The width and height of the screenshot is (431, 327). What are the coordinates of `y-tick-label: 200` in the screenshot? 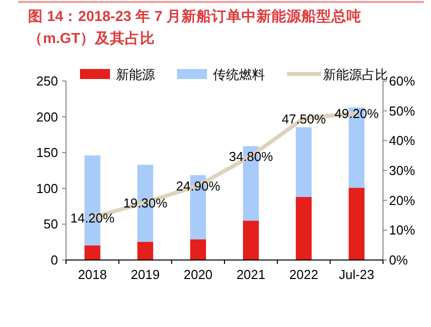 It's located at (47, 116).